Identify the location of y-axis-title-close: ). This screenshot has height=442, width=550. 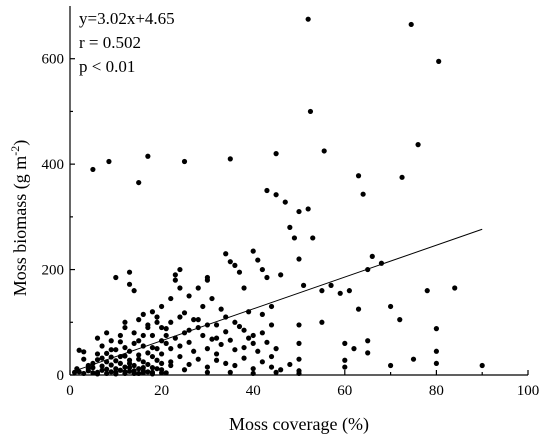
(20, 143).